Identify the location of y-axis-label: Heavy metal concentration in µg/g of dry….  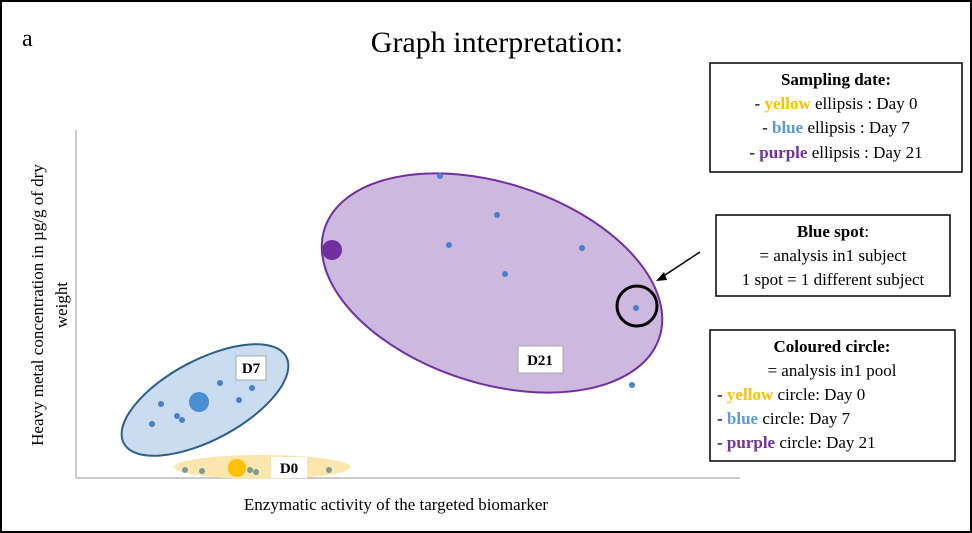
(49, 305).